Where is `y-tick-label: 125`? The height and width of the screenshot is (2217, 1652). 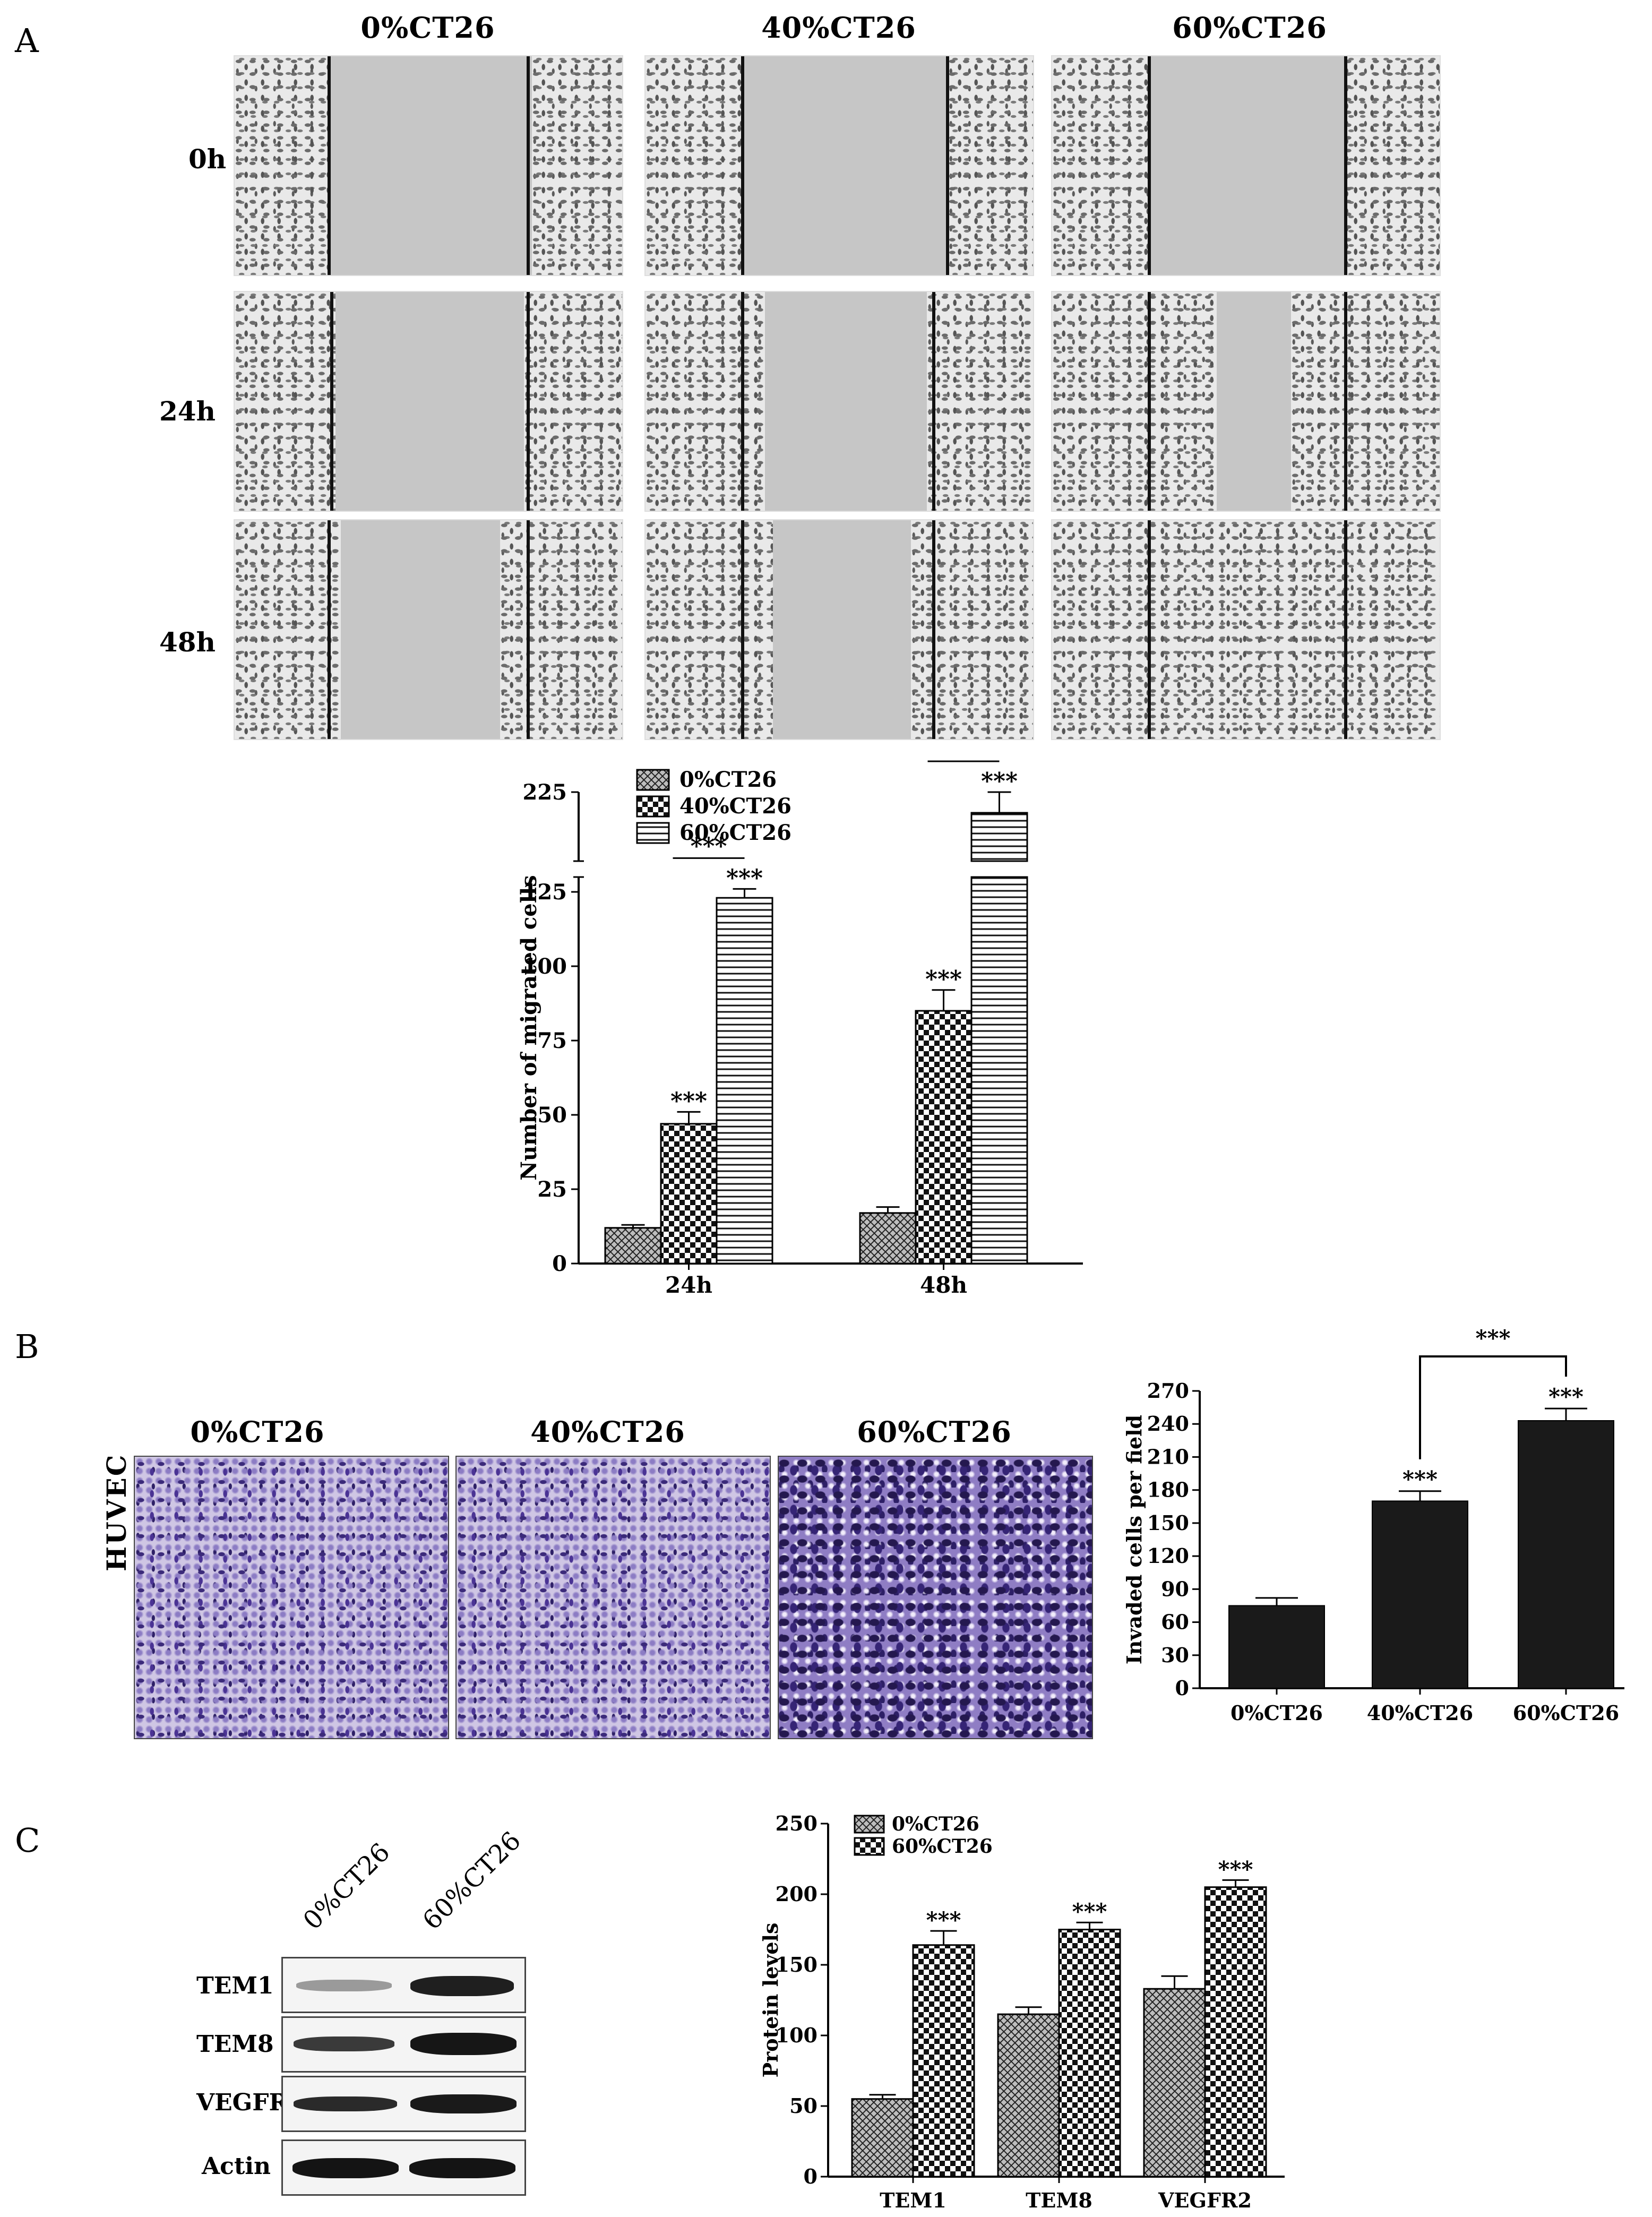 y-tick-label: 125 is located at coordinates (545, 892).